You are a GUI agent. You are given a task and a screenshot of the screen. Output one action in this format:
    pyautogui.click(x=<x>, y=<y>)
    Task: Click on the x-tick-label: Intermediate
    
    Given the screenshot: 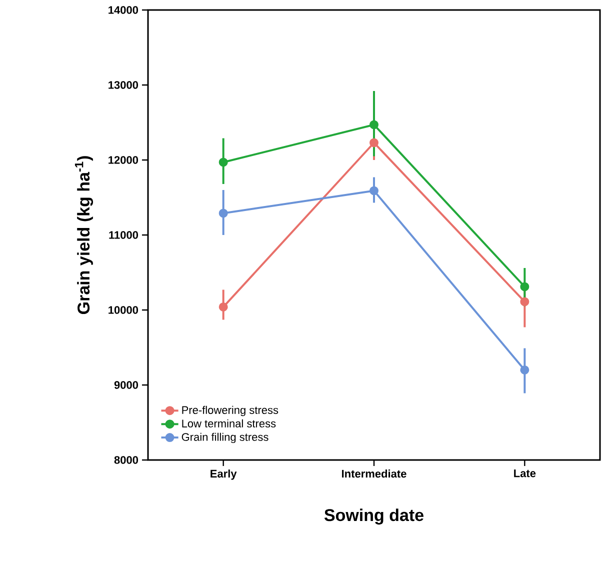 What is the action you would take?
    pyautogui.click(x=374, y=474)
    